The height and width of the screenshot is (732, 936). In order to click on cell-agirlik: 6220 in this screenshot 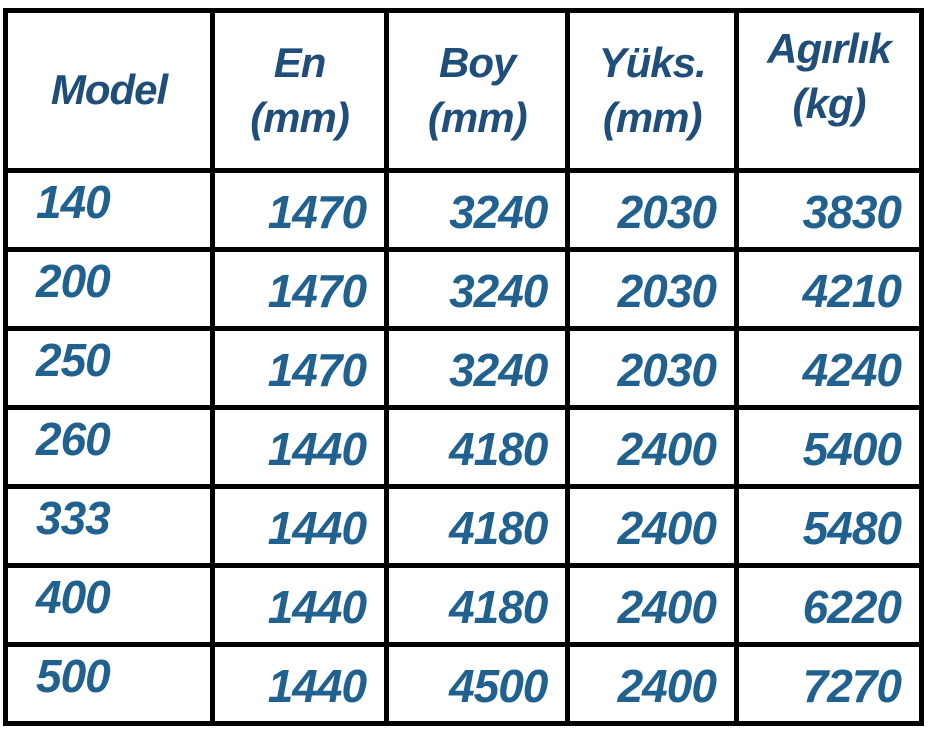, I will do `click(829, 605)`.